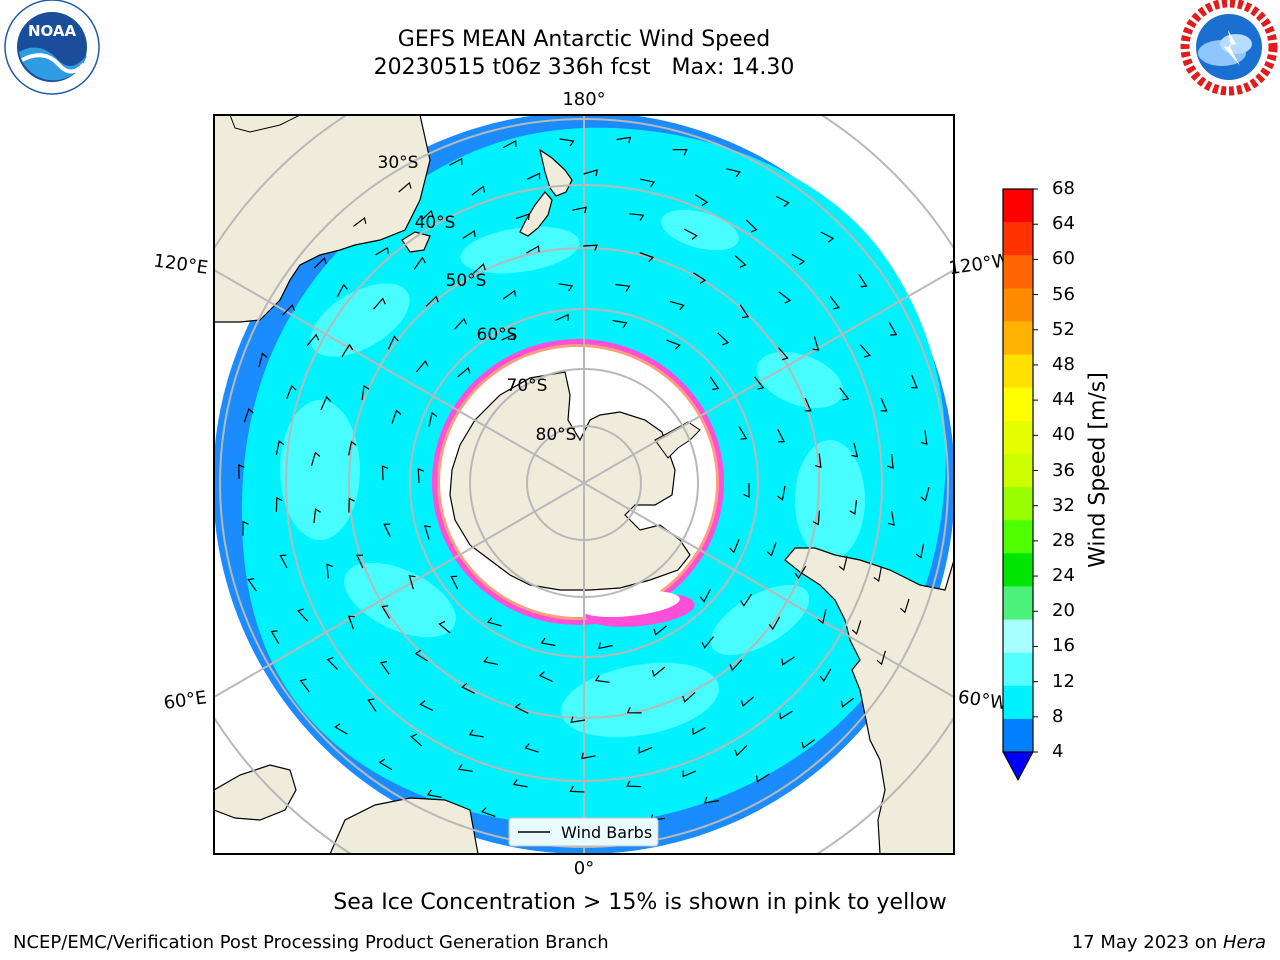 Image resolution: width=1280 pixels, height=960 pixels. What do you see at coordinates (606, 832) in the screenshot?
I see `legend-label: Wind Barbs` at bounding box center [606, 832].